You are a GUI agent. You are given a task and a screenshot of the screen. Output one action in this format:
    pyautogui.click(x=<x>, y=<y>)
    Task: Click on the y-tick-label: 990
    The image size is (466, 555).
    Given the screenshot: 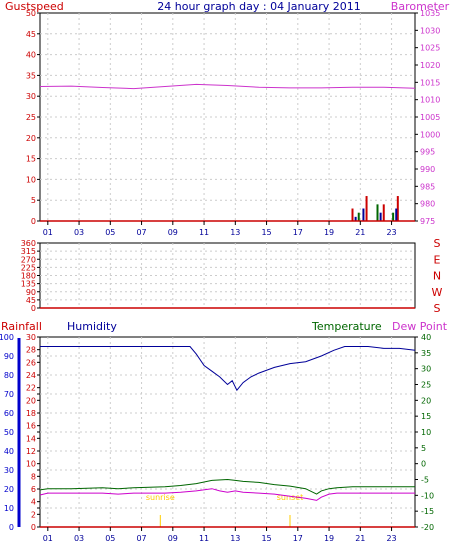 What is the action you would take?
    pyautogui.click(x=427, y=169)
    